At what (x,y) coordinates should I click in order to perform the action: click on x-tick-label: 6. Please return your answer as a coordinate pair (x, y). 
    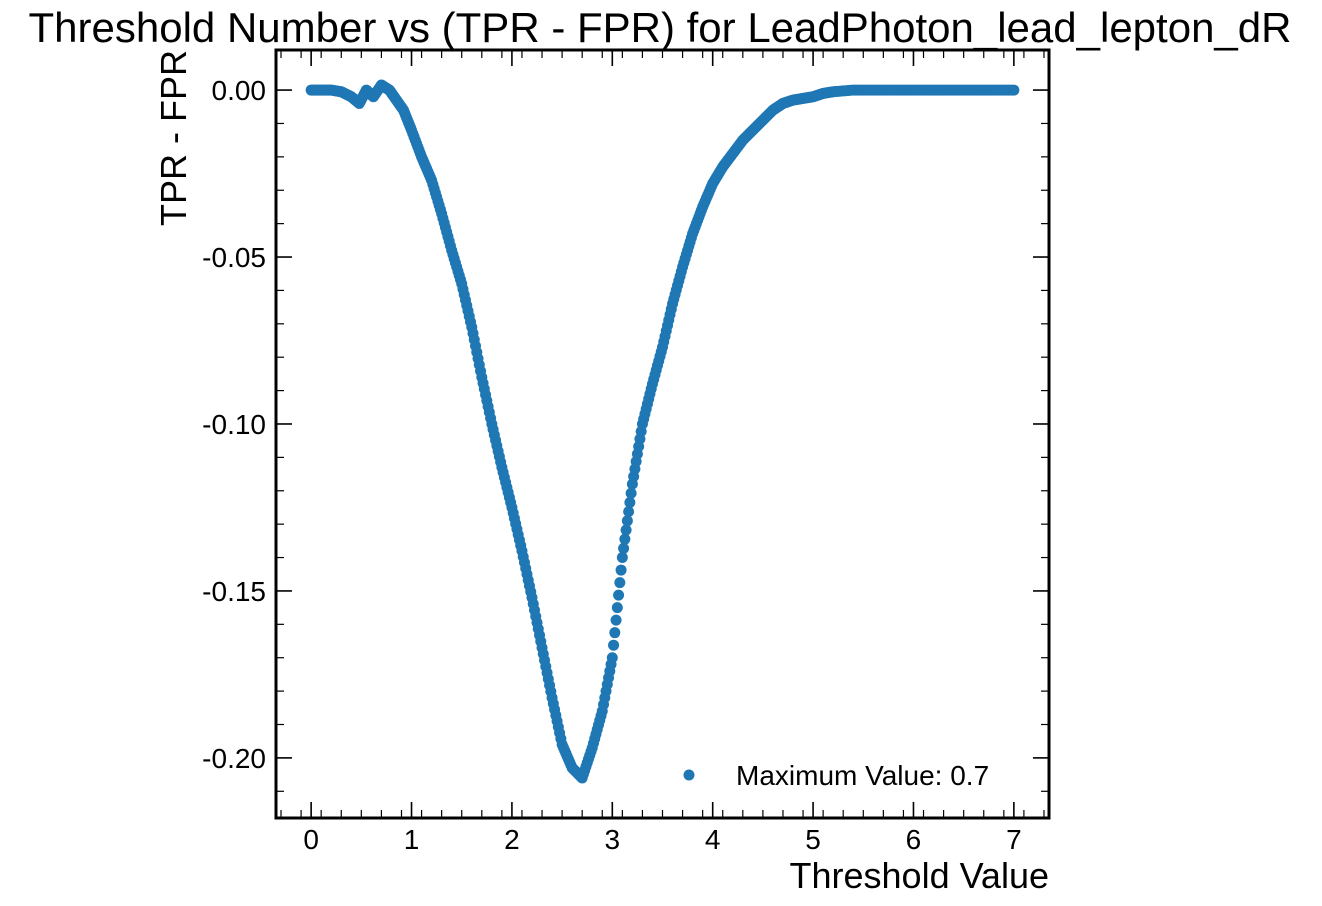
    Looking at the image, I should click on (914, 839).